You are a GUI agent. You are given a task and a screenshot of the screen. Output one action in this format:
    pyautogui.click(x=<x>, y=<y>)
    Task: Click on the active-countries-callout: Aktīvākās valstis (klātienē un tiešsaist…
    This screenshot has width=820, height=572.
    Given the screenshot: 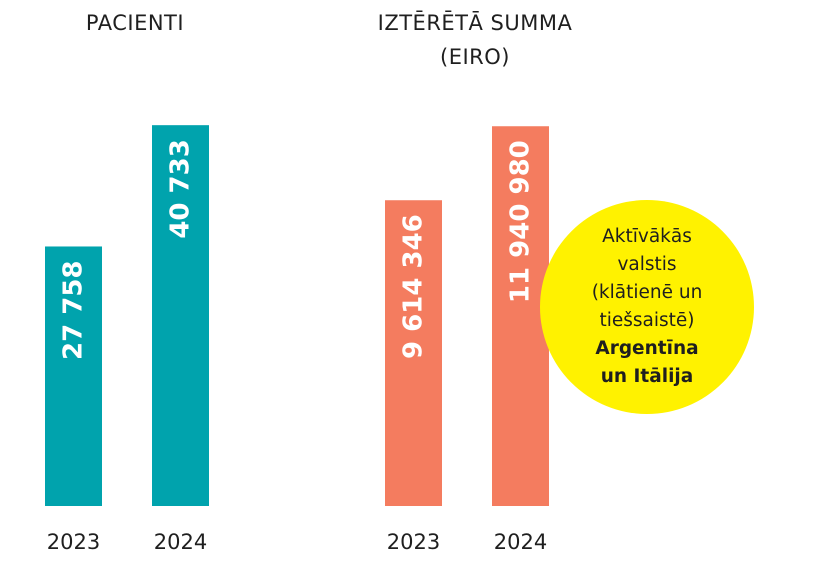 What is the action you would take?
    pyautogui.click(x=647, y=307)
    